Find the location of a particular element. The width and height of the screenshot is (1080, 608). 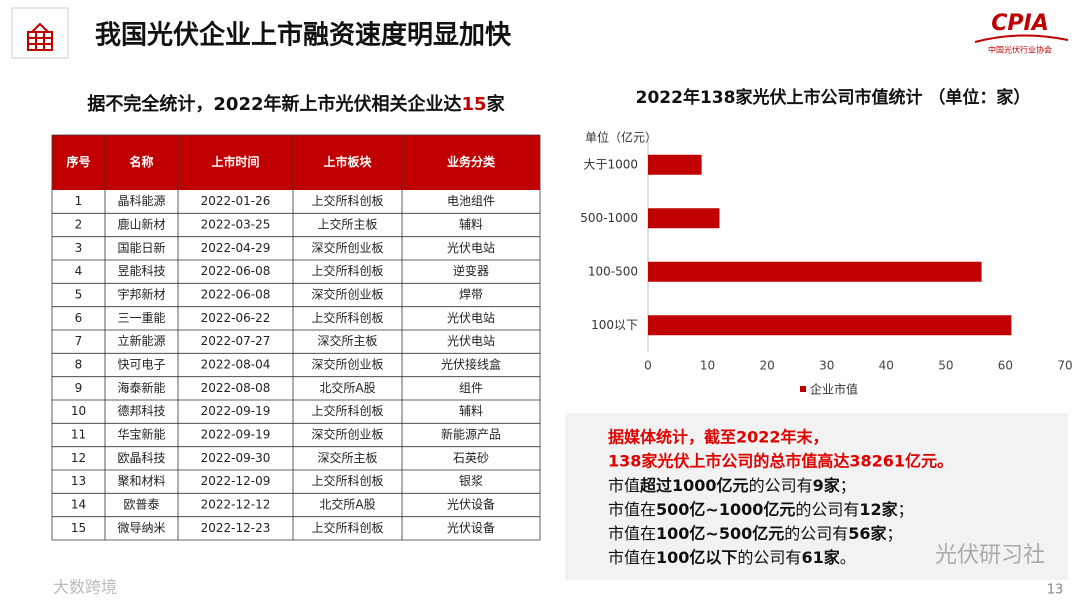

table-cell: 14 is located at coordinates (78, 505).